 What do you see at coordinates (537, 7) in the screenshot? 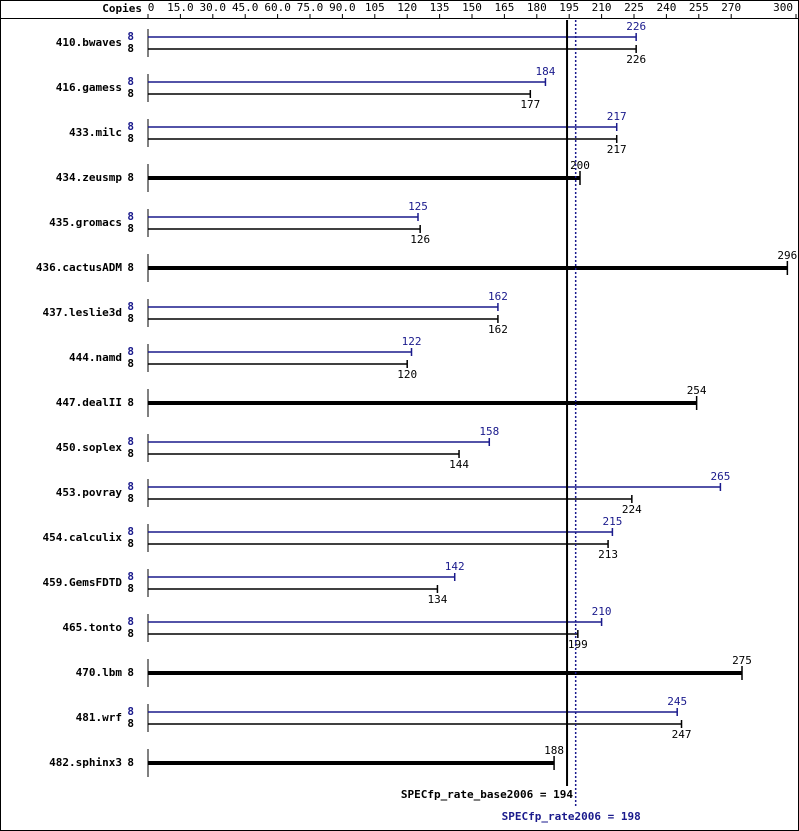
I see `x-tick-label: 180` at bounding box center [537, 7].